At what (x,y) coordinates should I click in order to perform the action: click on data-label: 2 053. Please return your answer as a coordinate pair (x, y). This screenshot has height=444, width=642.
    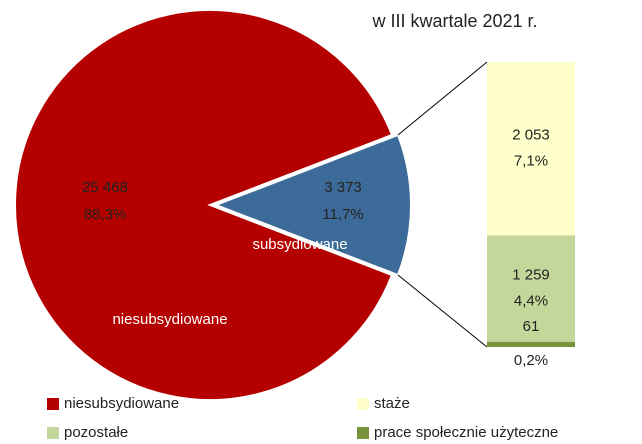
    Looking at the image, I should click on (531, 135).